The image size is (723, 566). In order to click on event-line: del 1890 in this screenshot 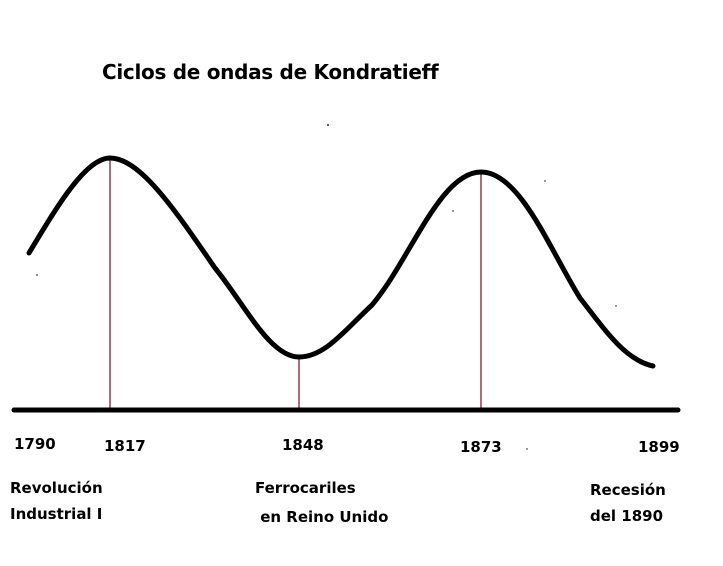, I will do `click(627, 516)`.